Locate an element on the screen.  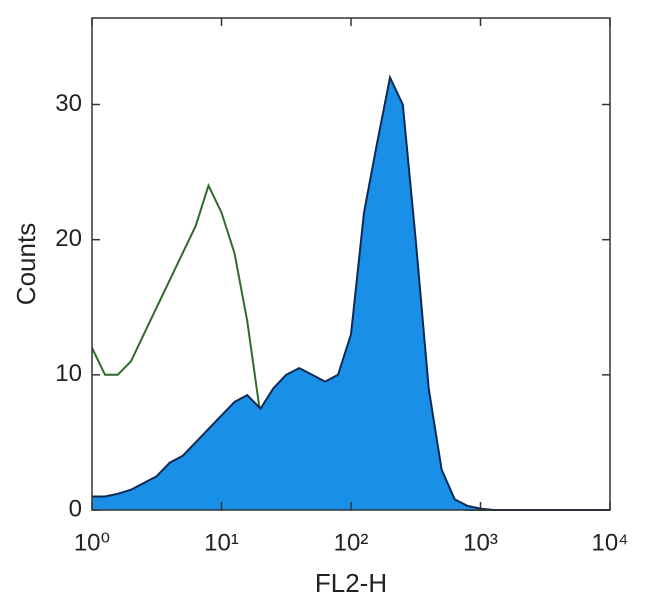
x-tick-label: 10⁰ is located at coordinates (92, 542).